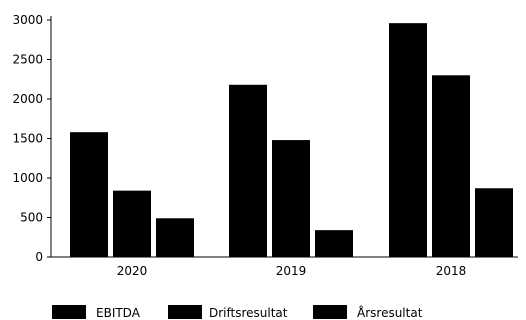 This screenshot has width=526, height=320. I want to click on y-tick-label: 2000, so click(27, 99).